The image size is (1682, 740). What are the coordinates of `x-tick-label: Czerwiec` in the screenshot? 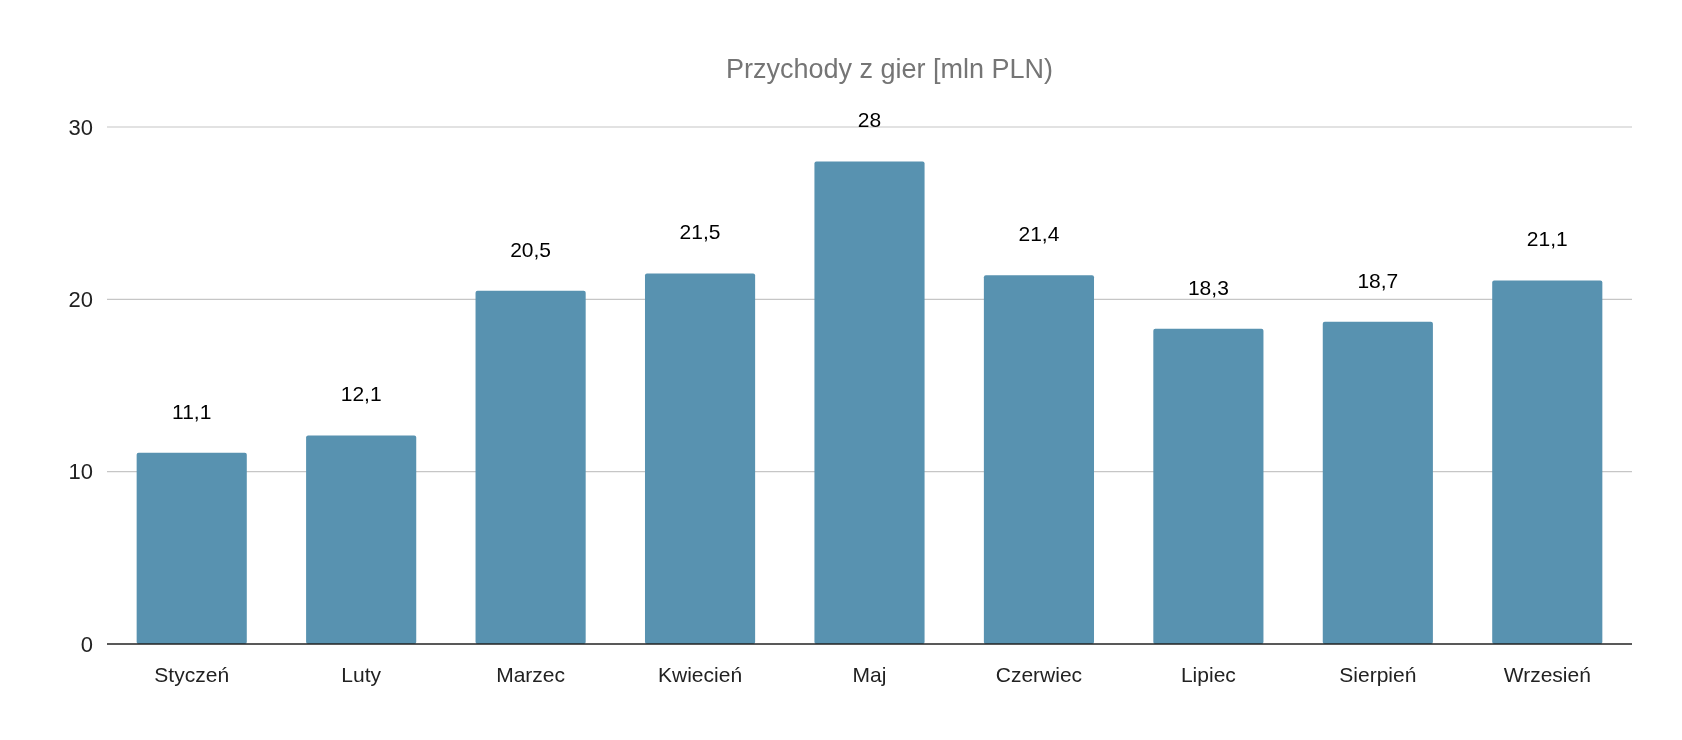 It's located at (1039, 674).